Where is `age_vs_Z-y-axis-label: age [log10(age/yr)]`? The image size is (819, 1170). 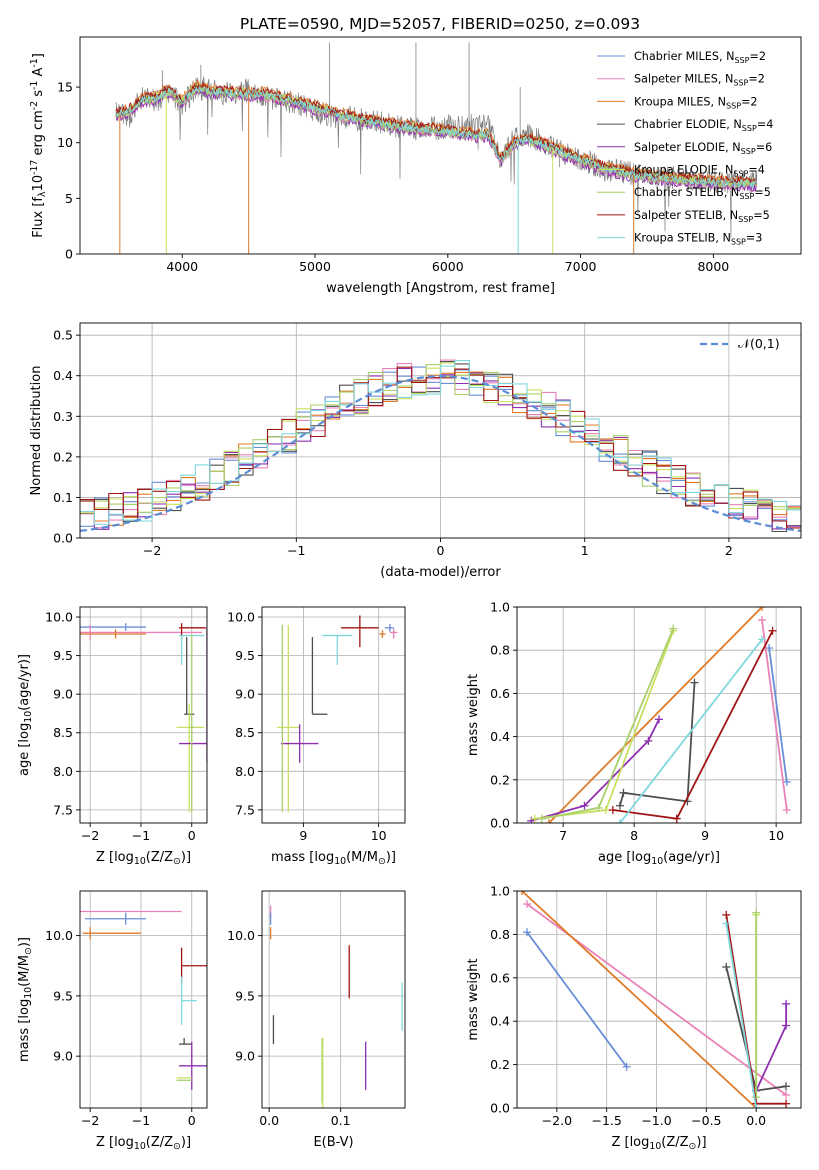 age_vs_Z-y-axis-label: age [log10(age/yr)] is located at coordinates (25, 715).